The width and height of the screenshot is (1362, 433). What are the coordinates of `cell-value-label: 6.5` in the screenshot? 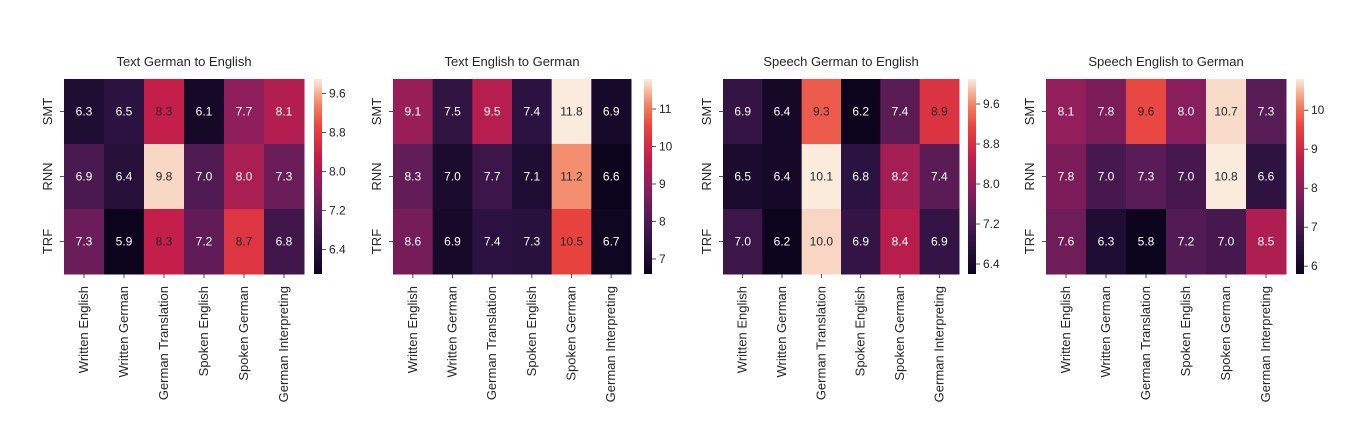 It's located at (742, 177).